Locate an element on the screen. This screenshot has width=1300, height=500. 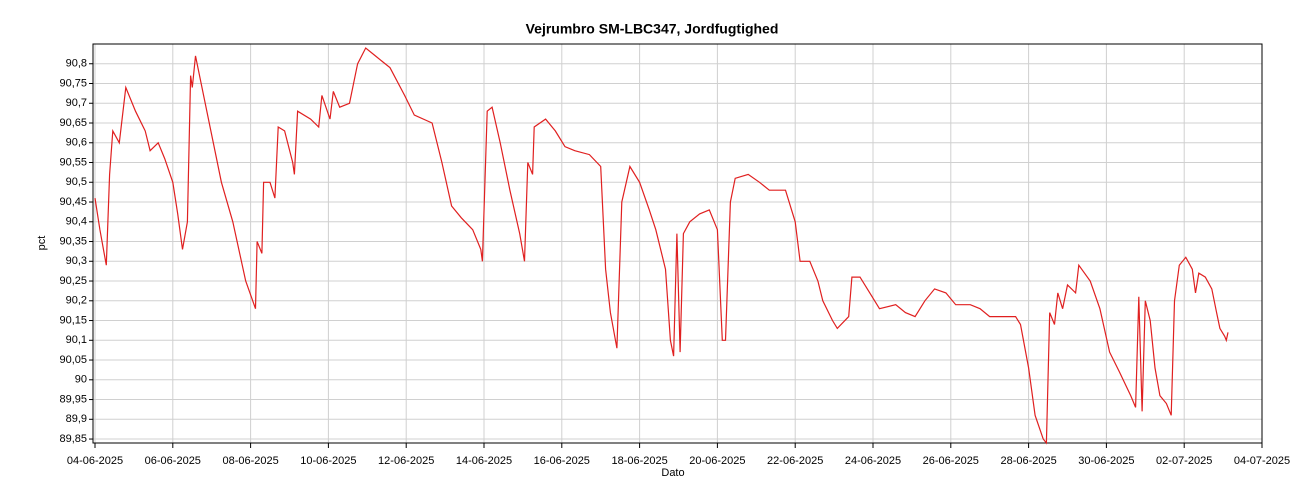
x-tick-label: 14-06-2025 is located at coordinates (484, 461).